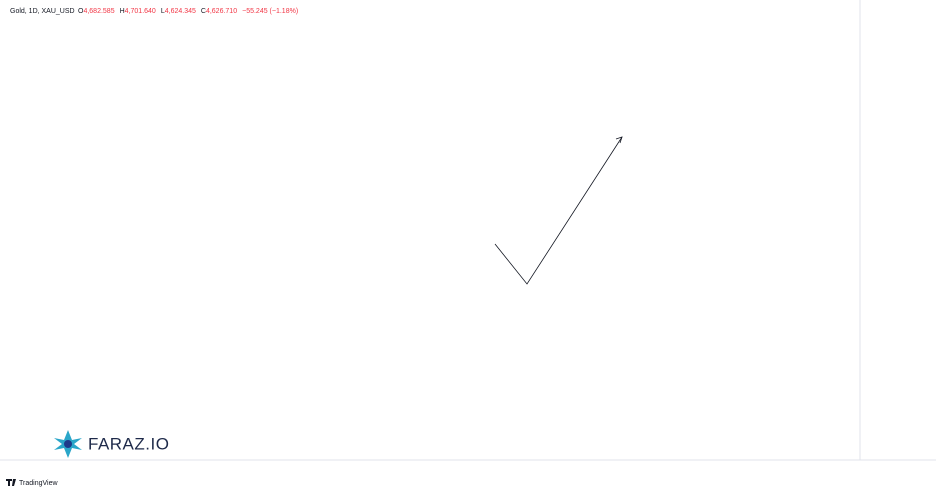  I want to click on readout-value: 4,624.345, so click(180, 11).